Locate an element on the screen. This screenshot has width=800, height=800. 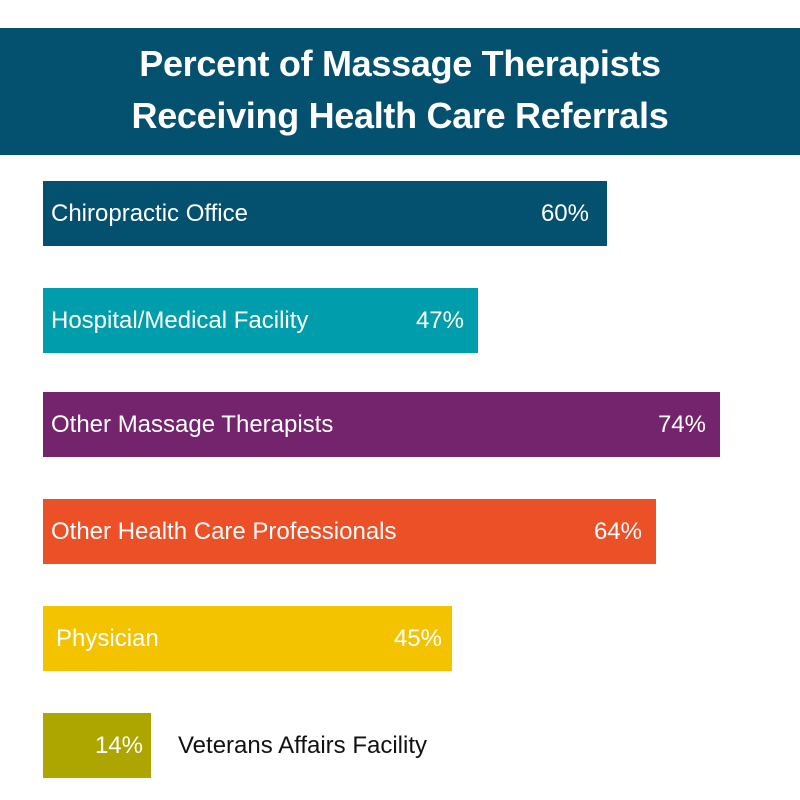
bar-label: Other Health Care Professionals is located at coordinates (224, 531).